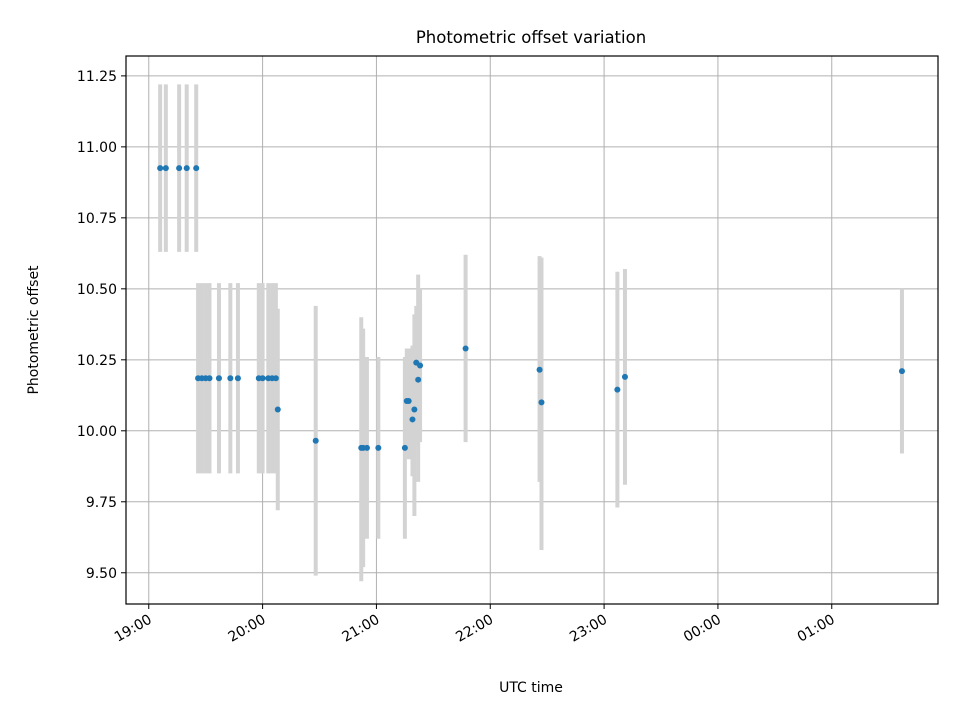  I want to click on y-tick-label: 10.00, so click(97, 432).